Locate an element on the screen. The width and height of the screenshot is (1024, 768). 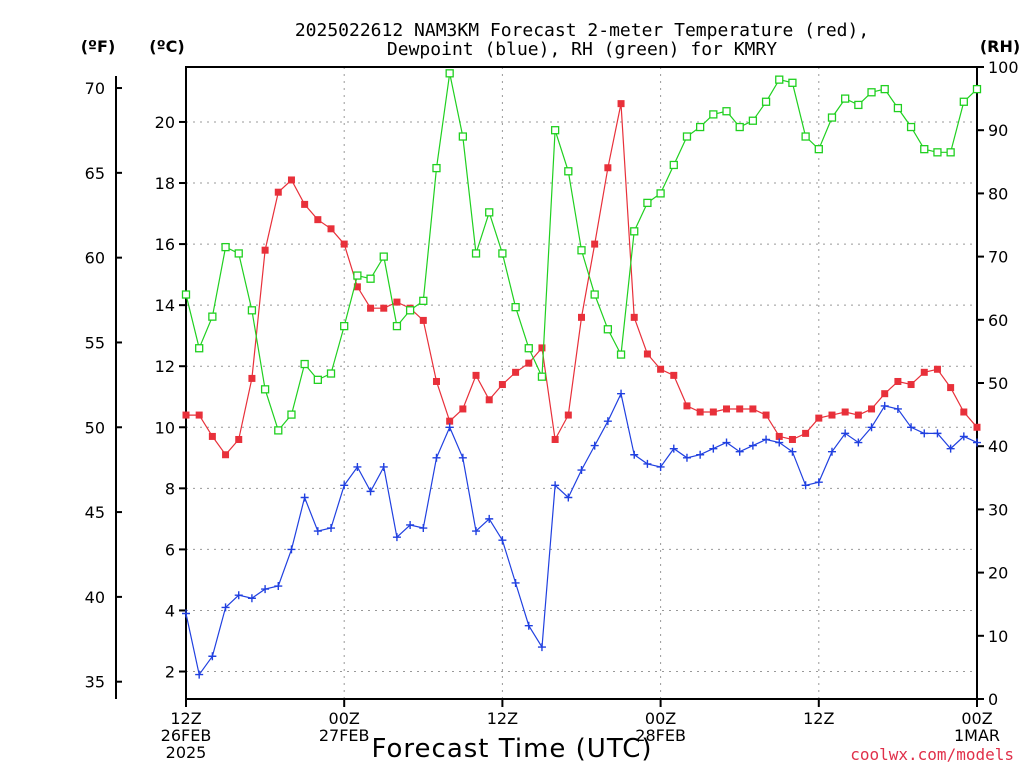
fahrenheit-unit-label: (ºF) is located at coordinates (98, 46).